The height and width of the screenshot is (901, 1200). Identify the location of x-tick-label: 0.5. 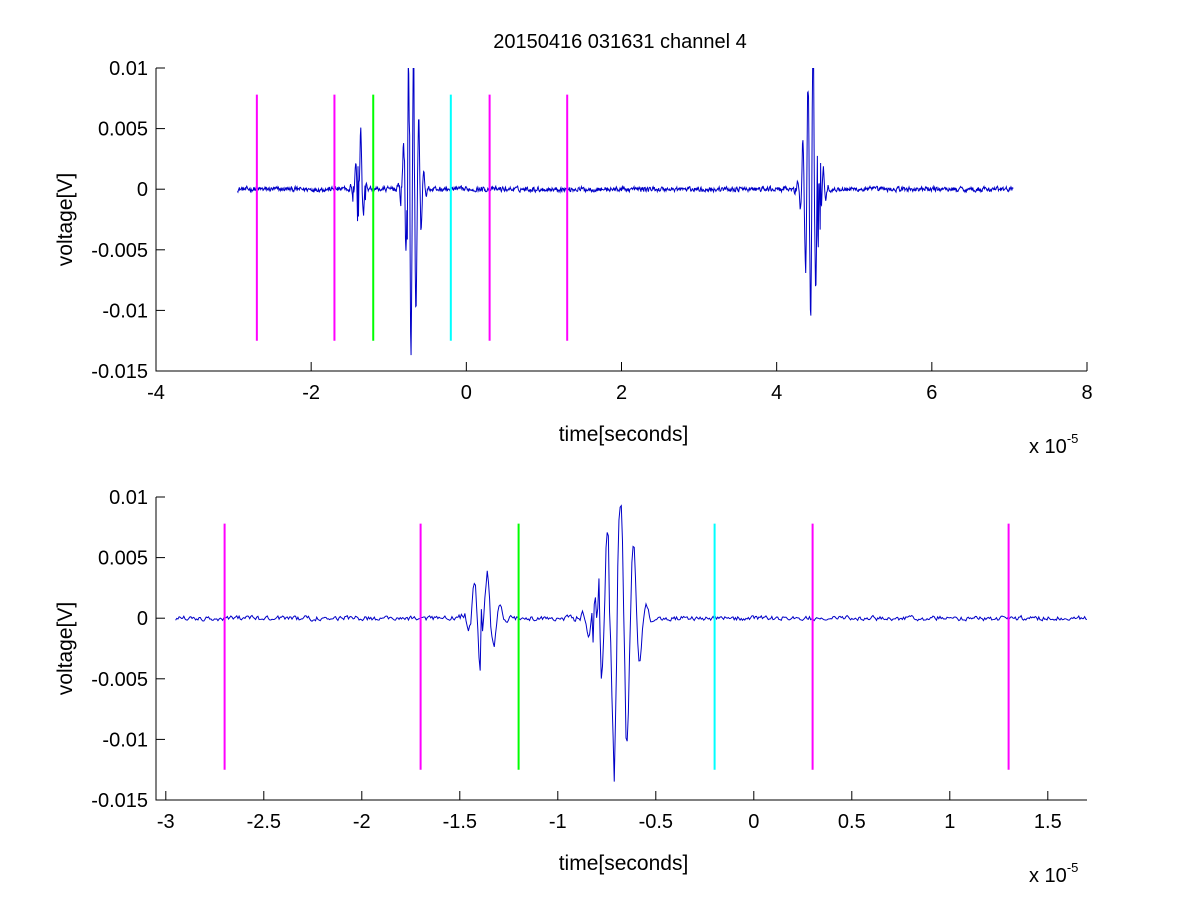
(852, 822).